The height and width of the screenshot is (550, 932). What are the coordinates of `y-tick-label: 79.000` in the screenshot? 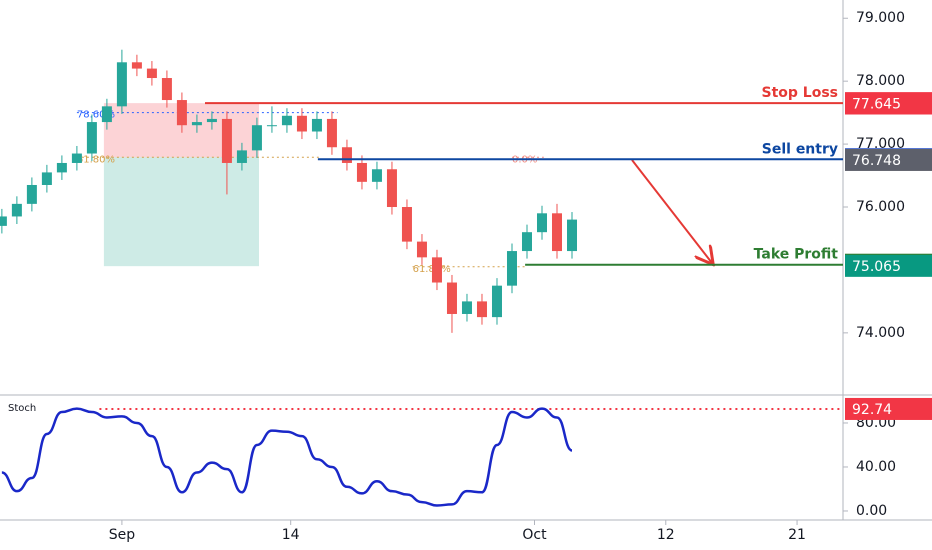 It's located at (880, 18).